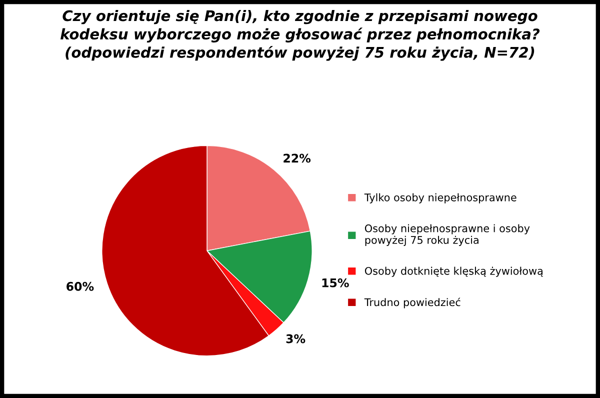 The width and height of the screenshot is (600, 398). Describe the element at coordinates (296, 339) in the screenshot. I see `data-label: 3%` at that location.